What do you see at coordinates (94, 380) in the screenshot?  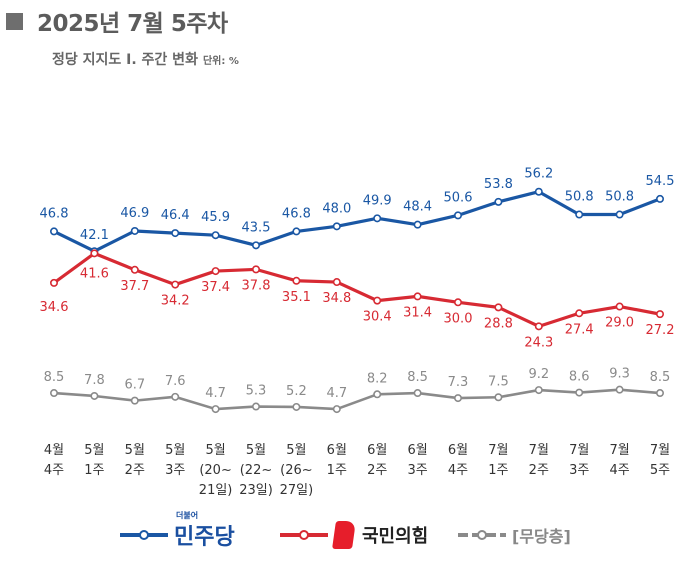 I see `data-label-none: 7.8` at bounding box center [94, 380].